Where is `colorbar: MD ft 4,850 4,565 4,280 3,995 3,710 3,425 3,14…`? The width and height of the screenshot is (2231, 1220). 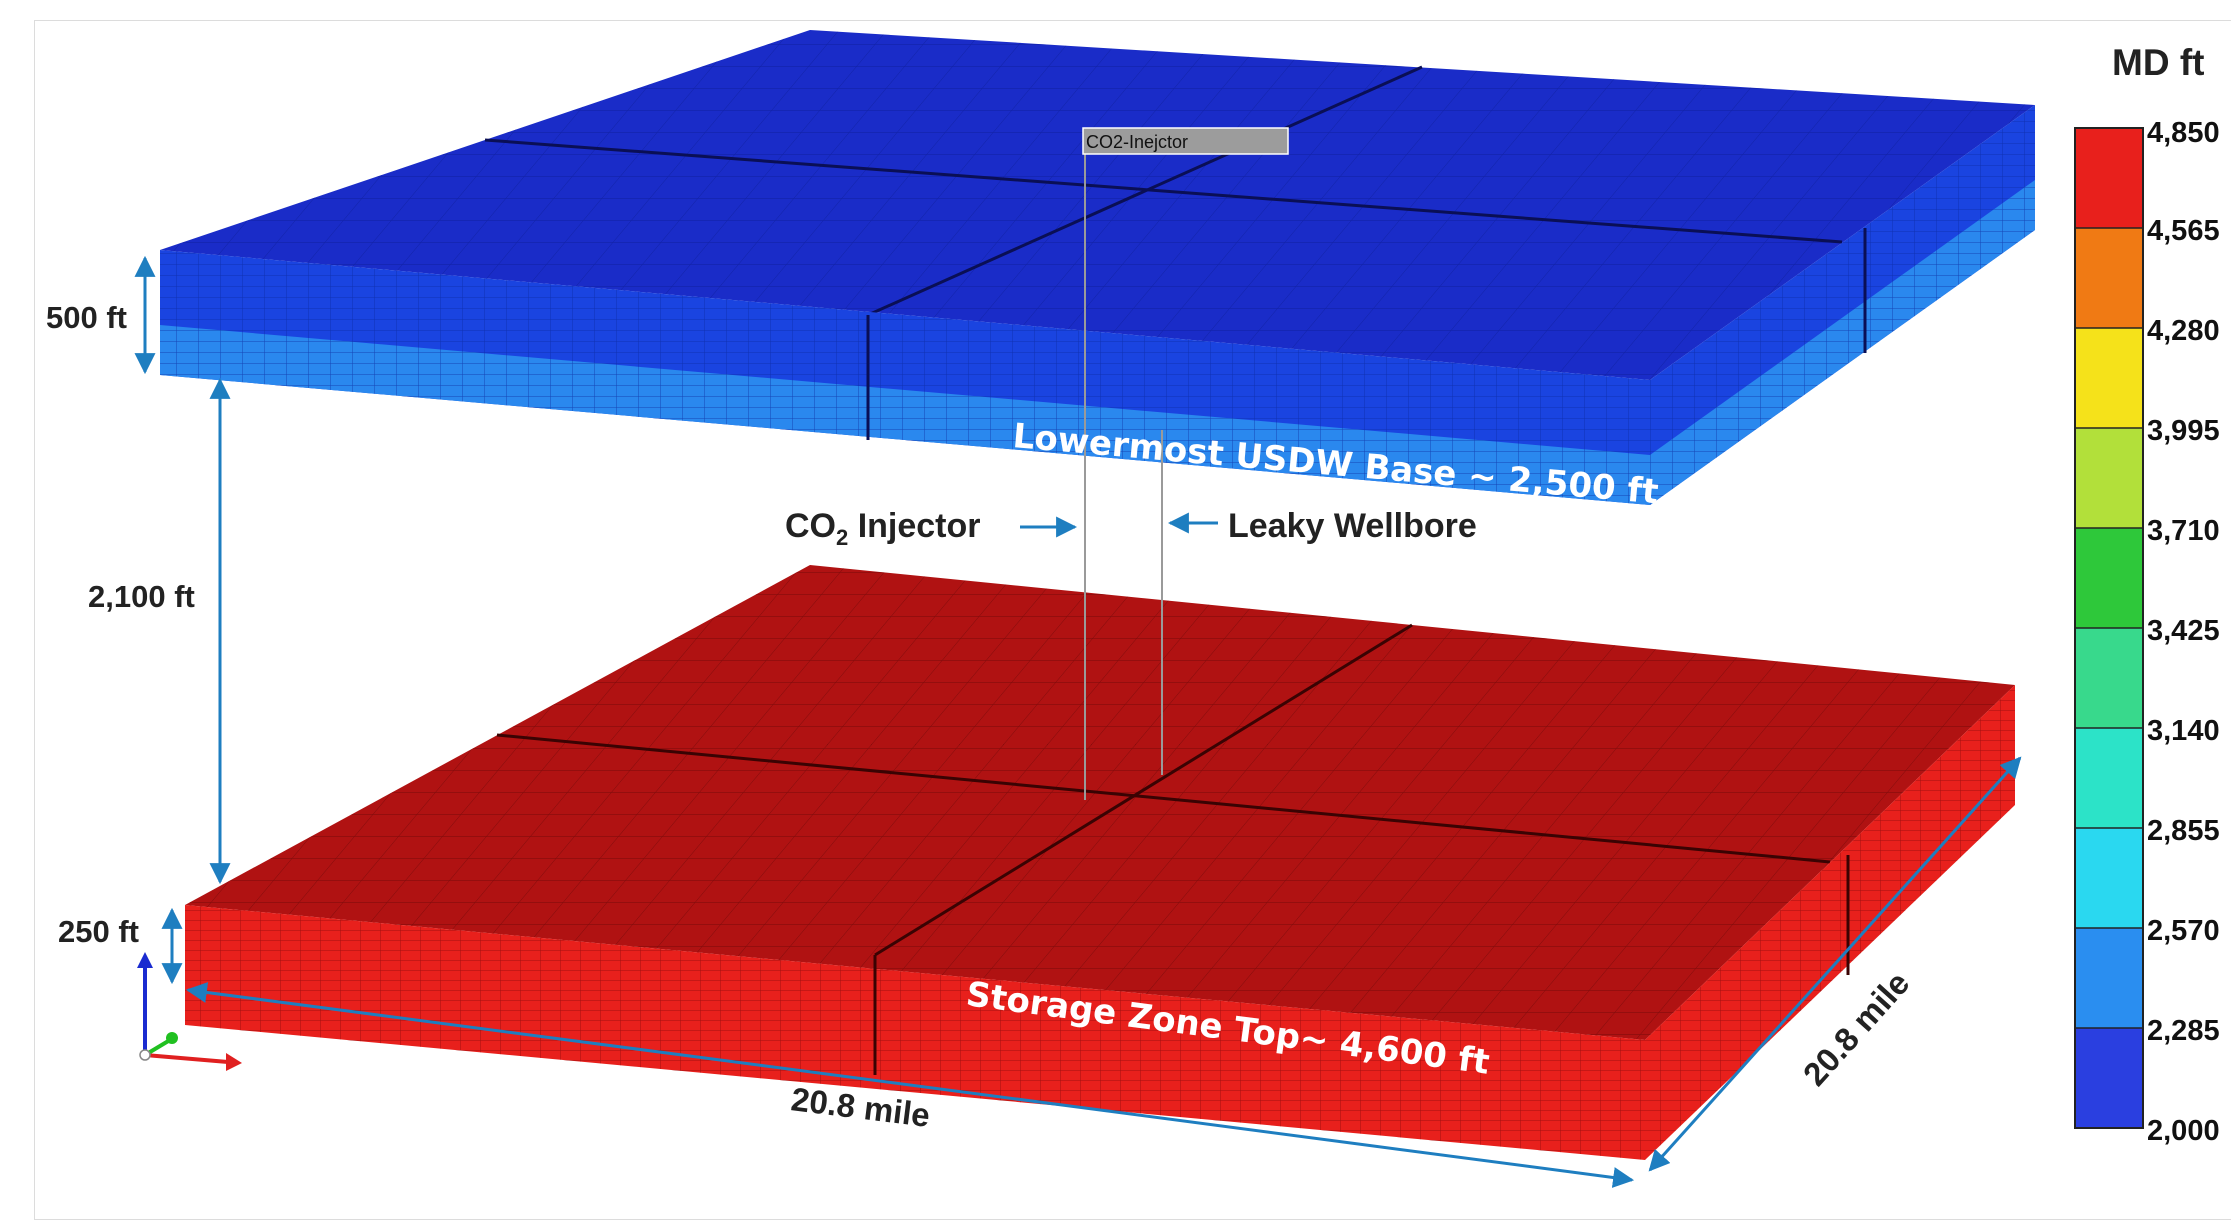 colorbar: MD ft 4,850 4,565 4,280 3,995 3,710 3,425 3,14… is located at coordinates (2147, 594).